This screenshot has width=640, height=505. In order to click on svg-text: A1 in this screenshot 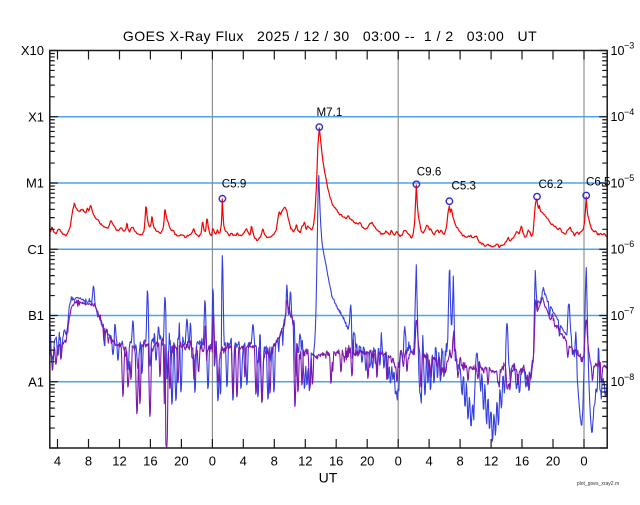, I will do `click(36, 381)`.